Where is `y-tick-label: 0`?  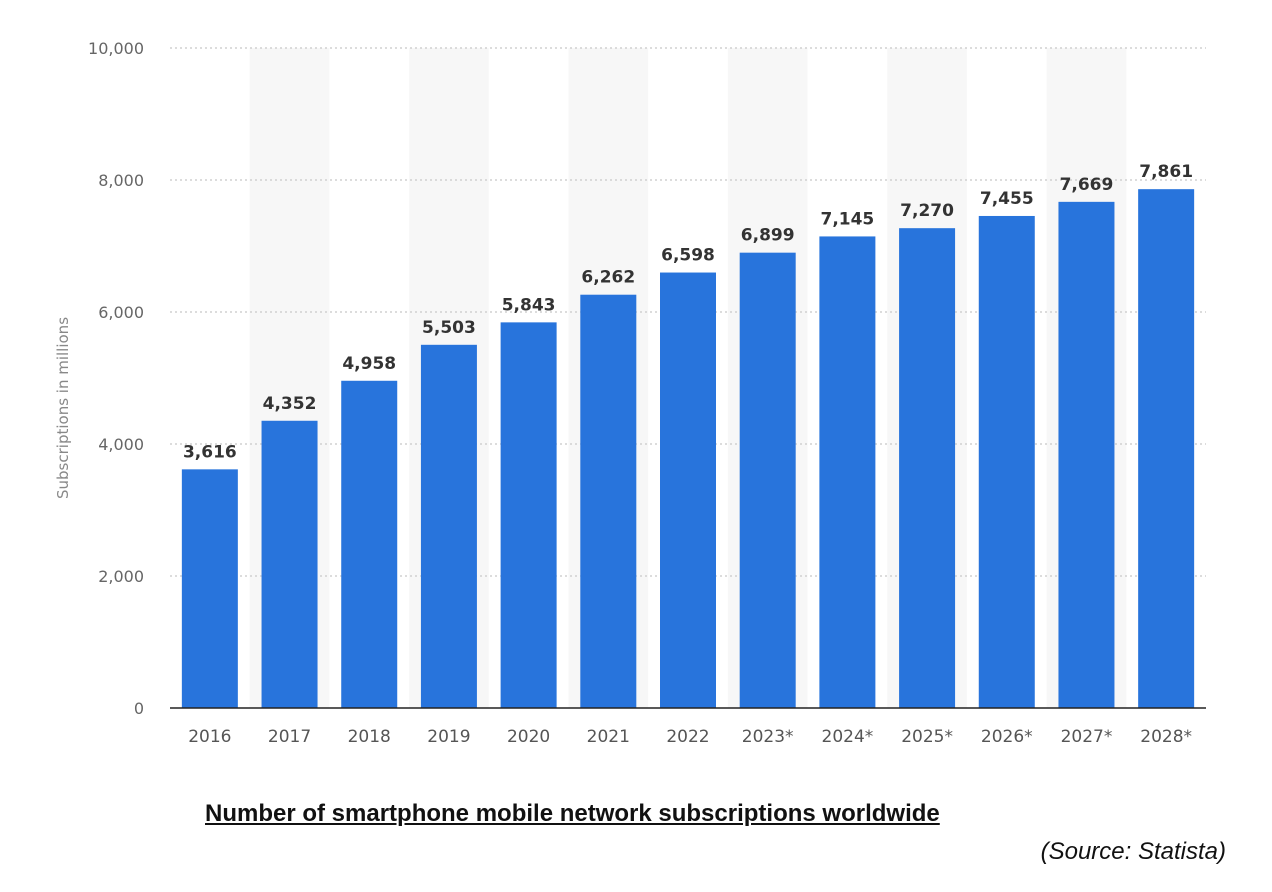 y-tick-label: 0 is located at coordinates (139, 708).